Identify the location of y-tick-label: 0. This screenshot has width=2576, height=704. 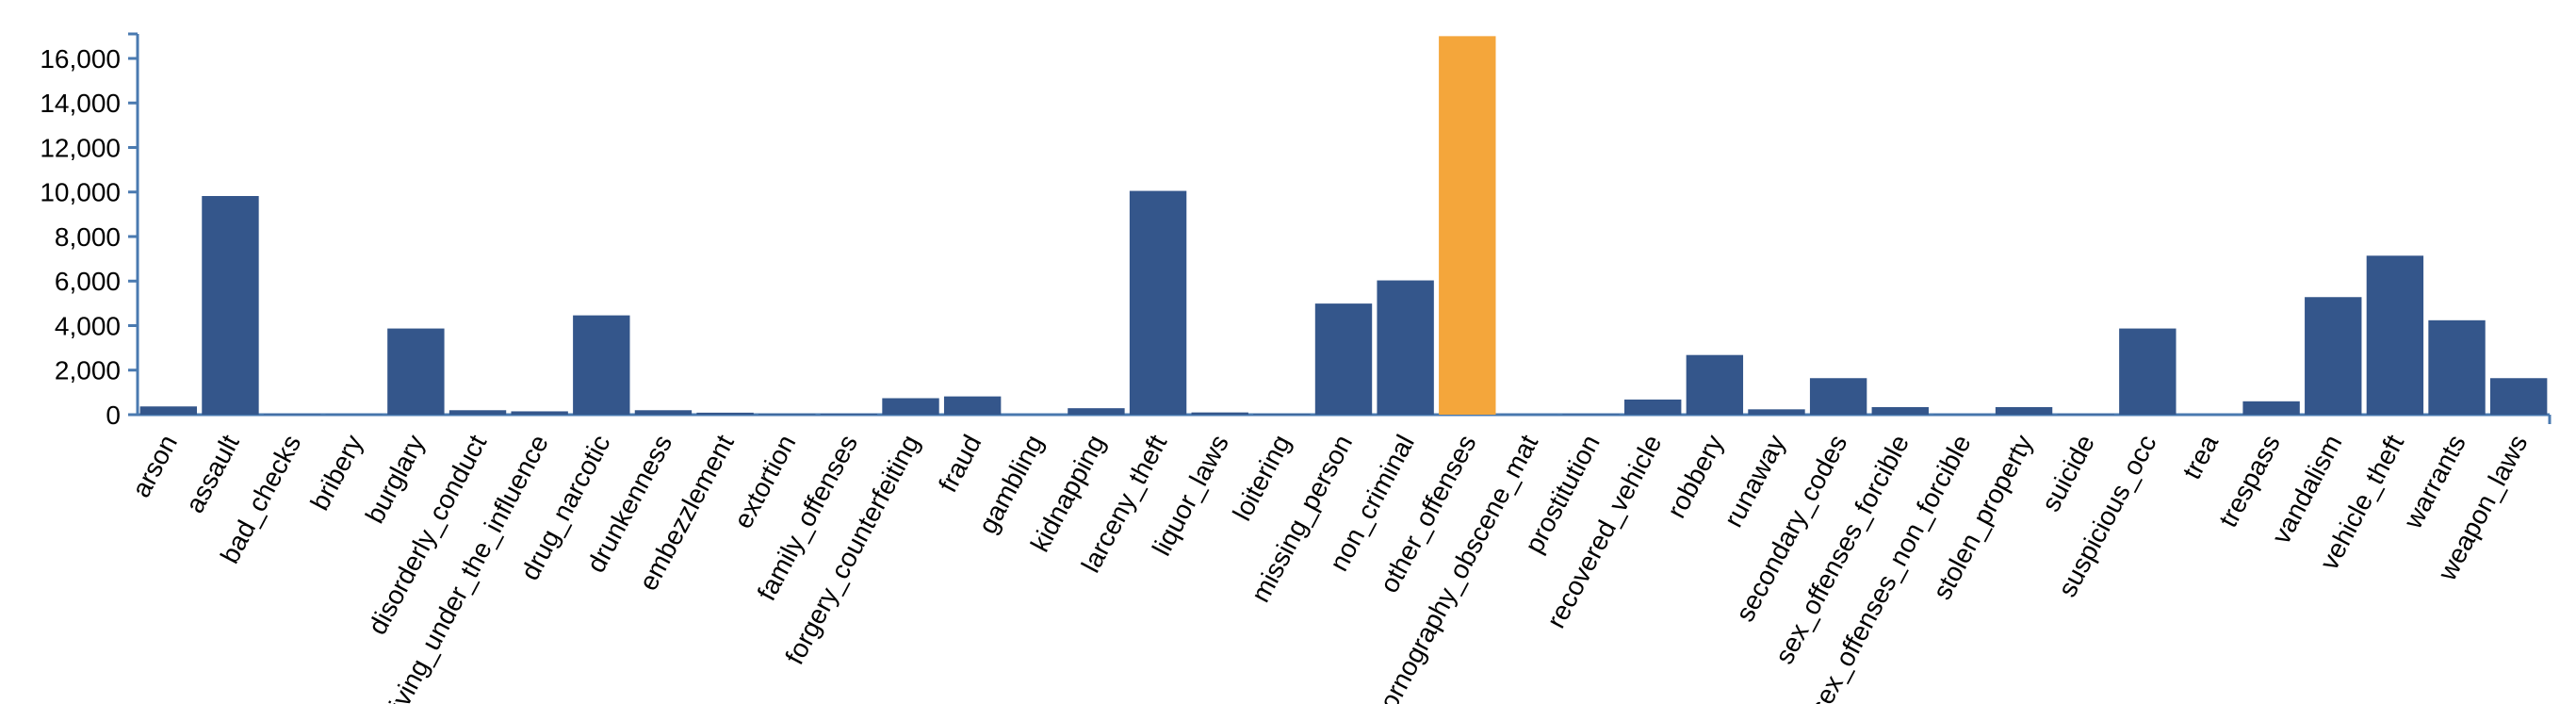
(113, 415).